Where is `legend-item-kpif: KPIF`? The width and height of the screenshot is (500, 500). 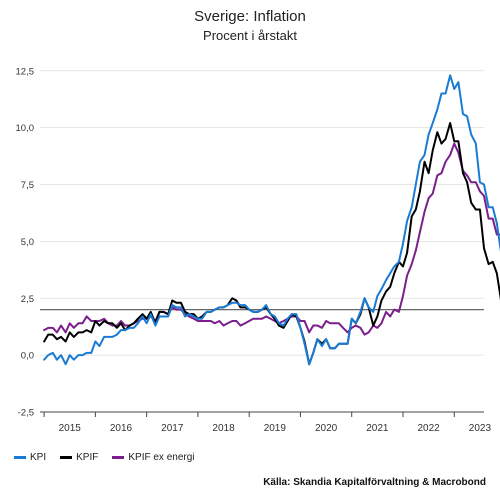 legend-item-kpif: KPIF is located at coordinates (79, 457).